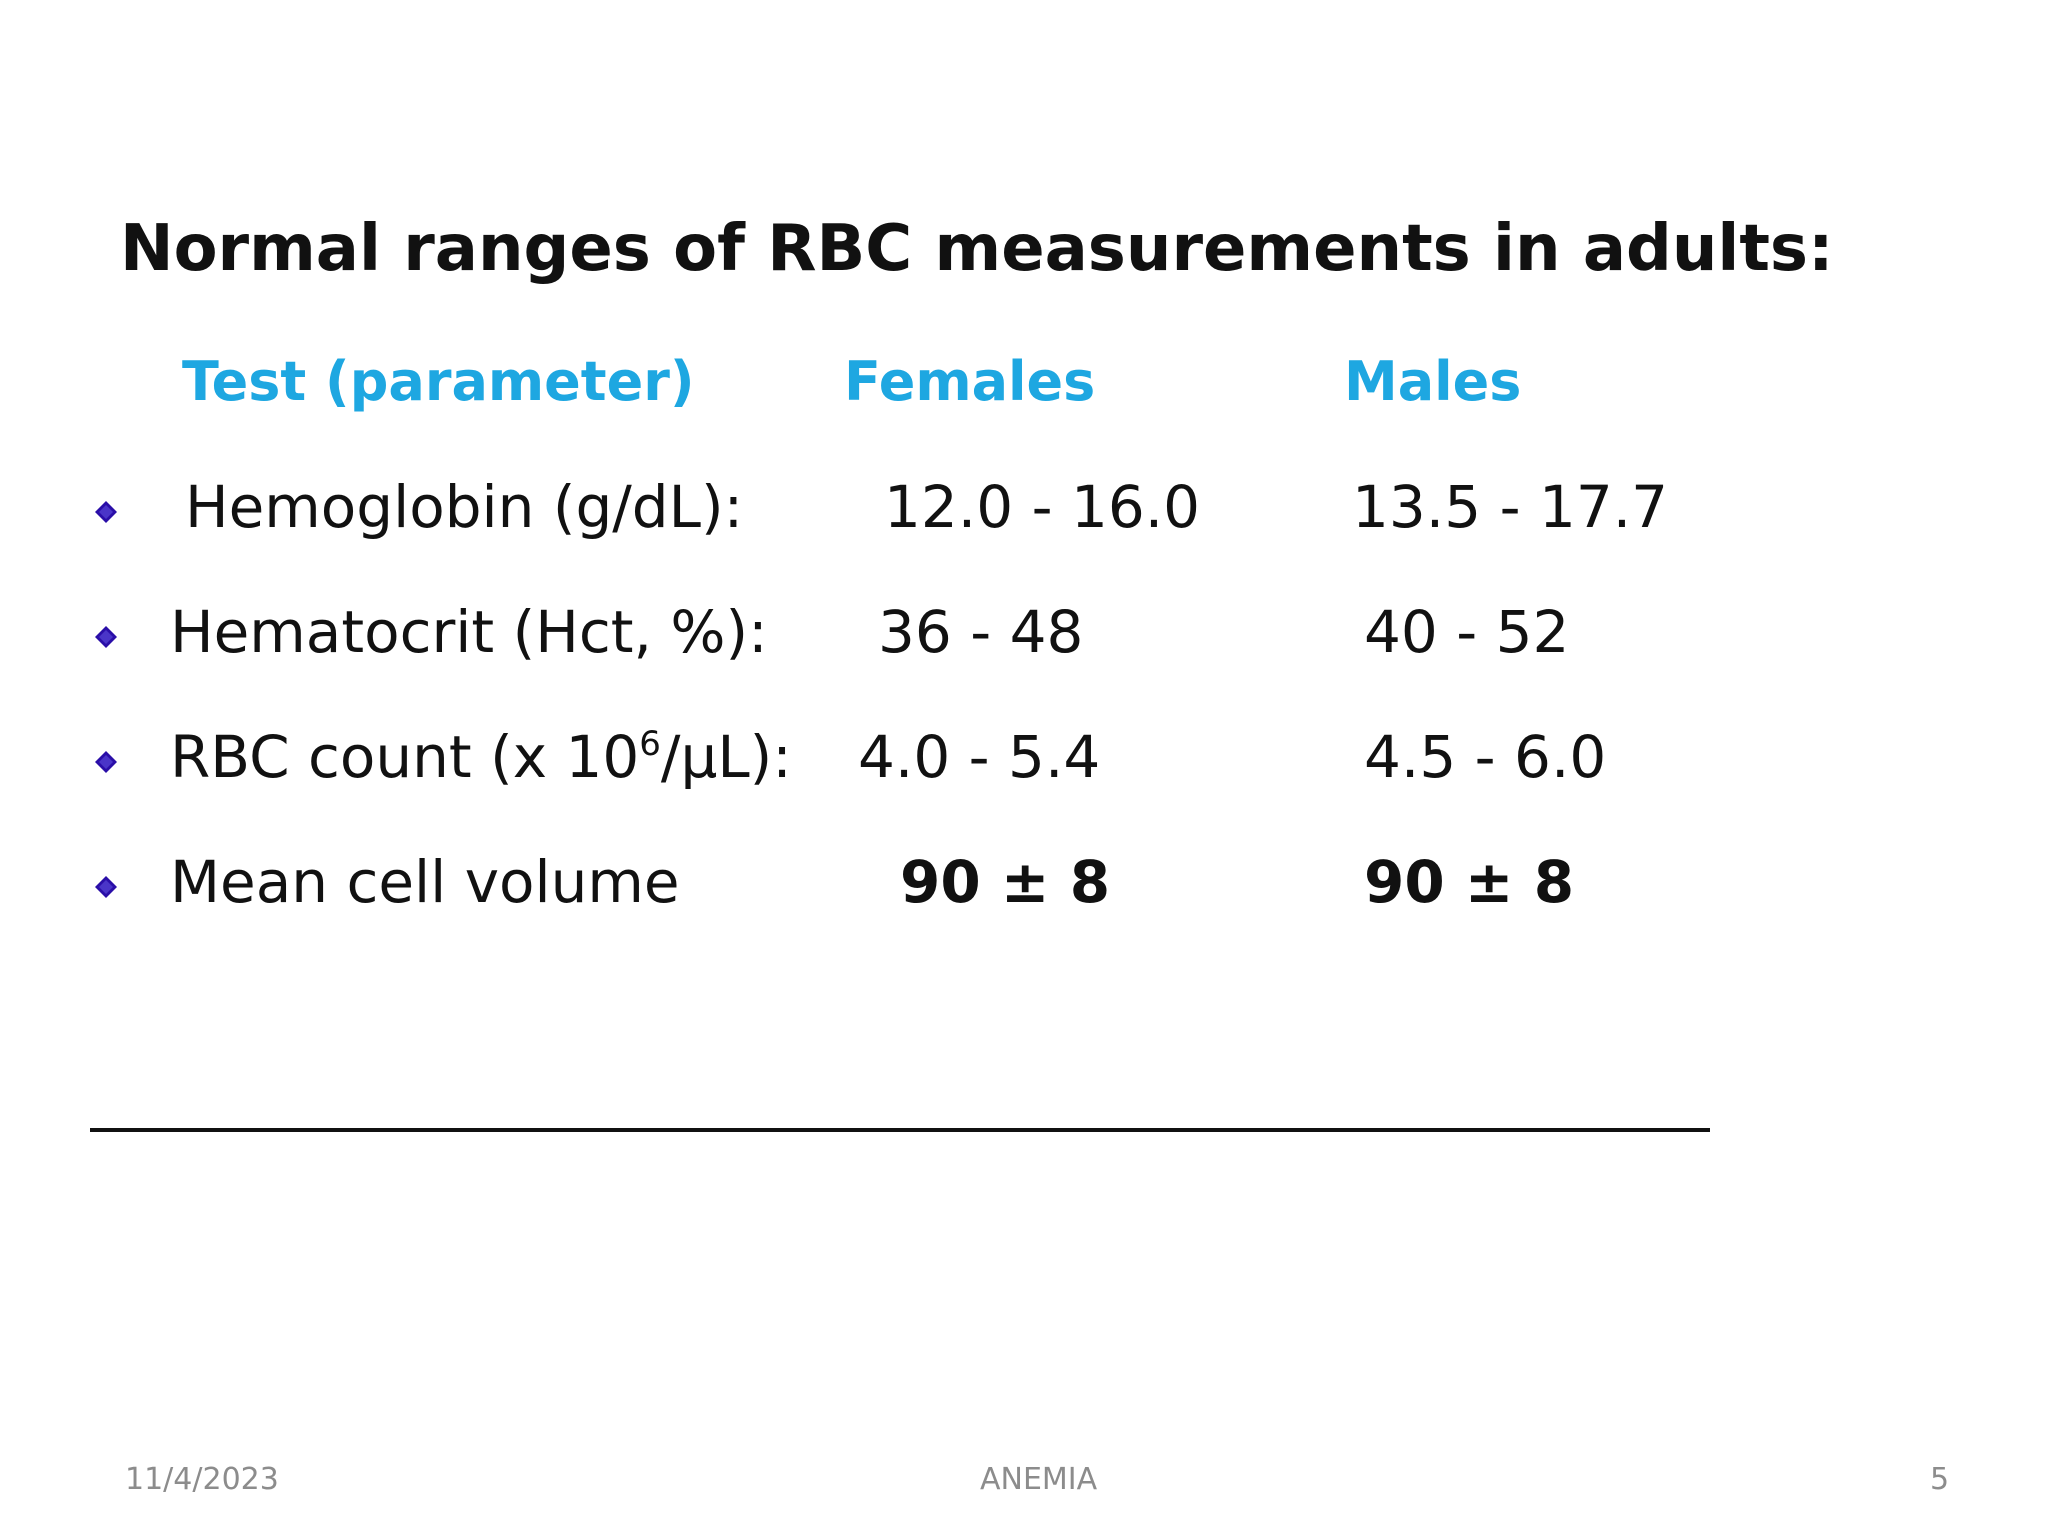 Image resolution: width=2048 pixels, height=1536 pixels. Describe the element at coordinates (979, 757) in the screenshot. I see `row-females-value: 4.0 - 5.4` at that location.